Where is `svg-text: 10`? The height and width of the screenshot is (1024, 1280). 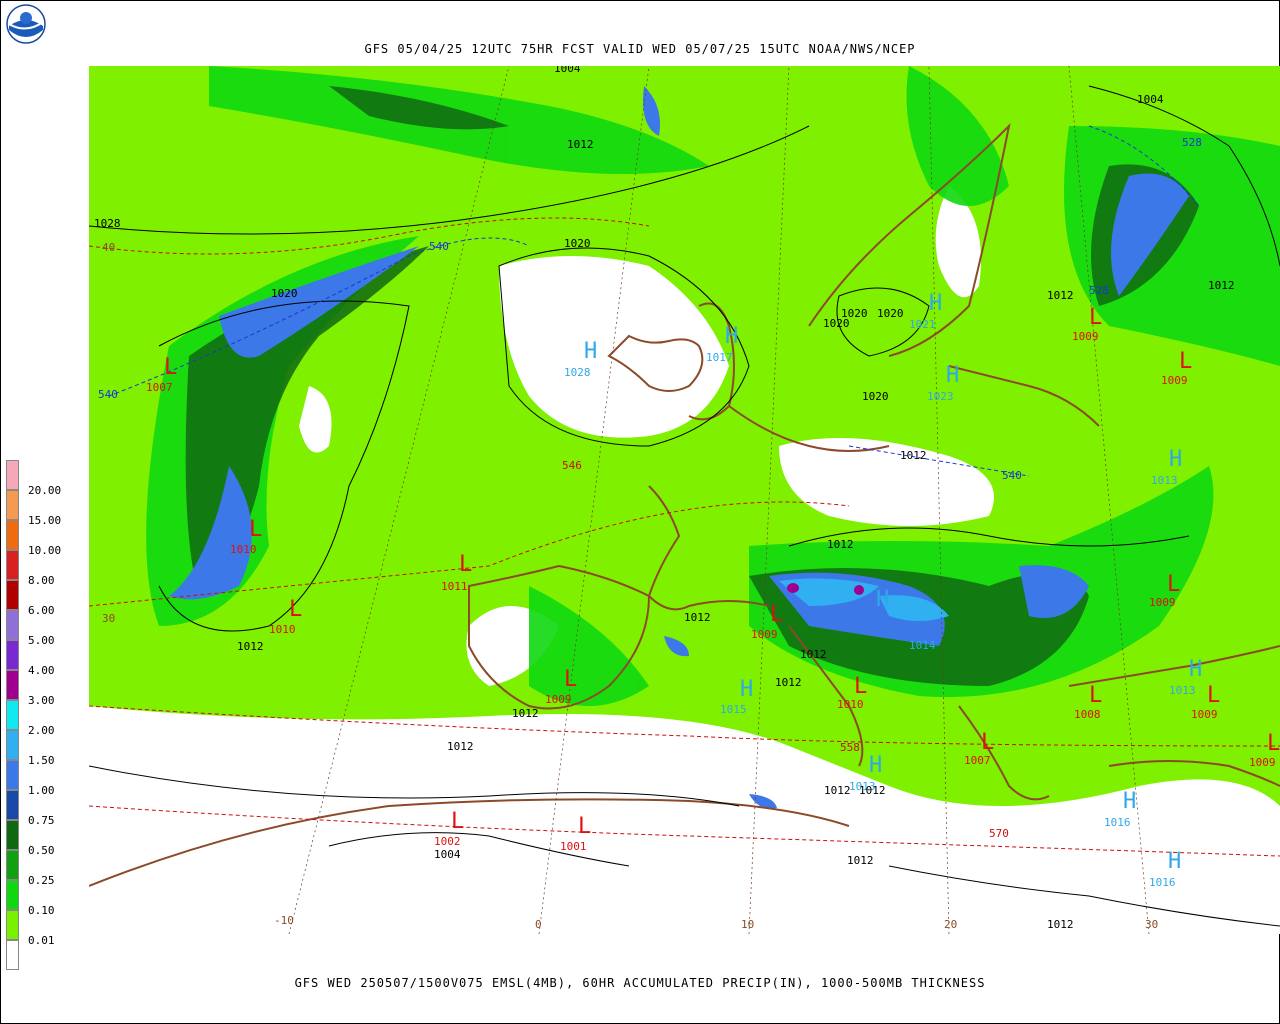
svg-text: 10 is located at coordinates (747, 924).